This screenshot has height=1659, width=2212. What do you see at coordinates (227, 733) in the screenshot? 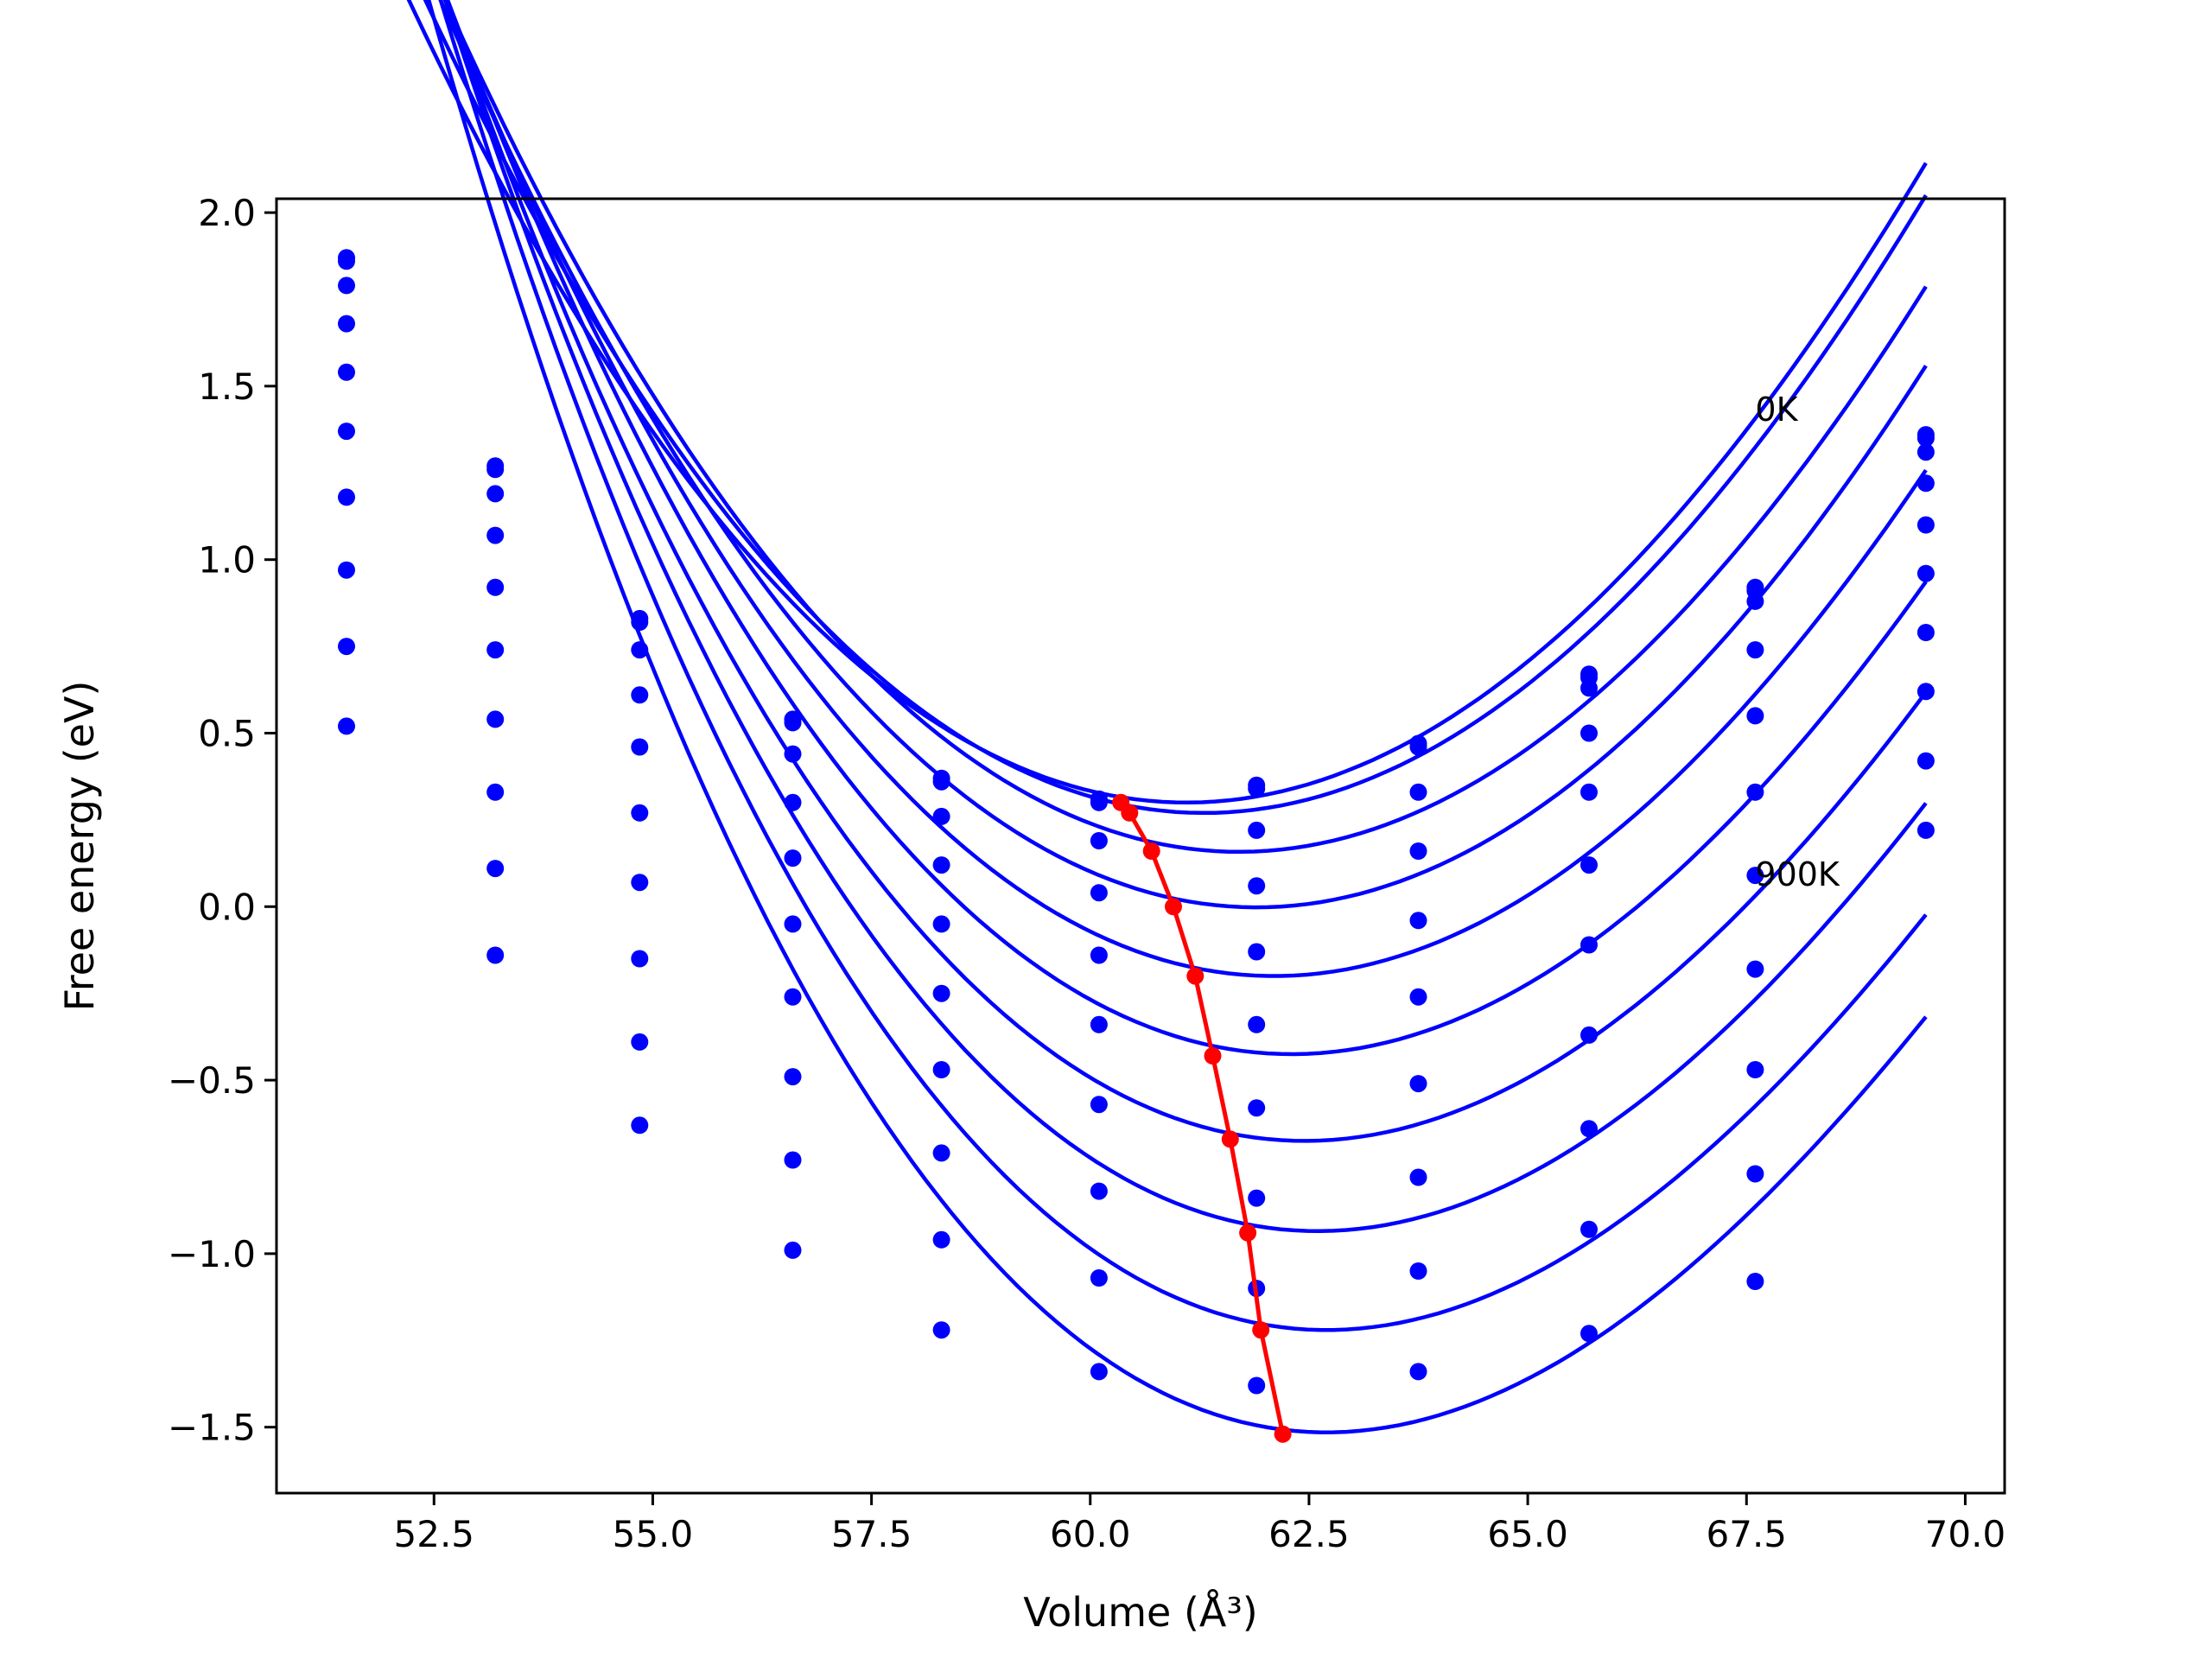
I see `y-tick-label: 0.5` at bounding box center [227, 733].